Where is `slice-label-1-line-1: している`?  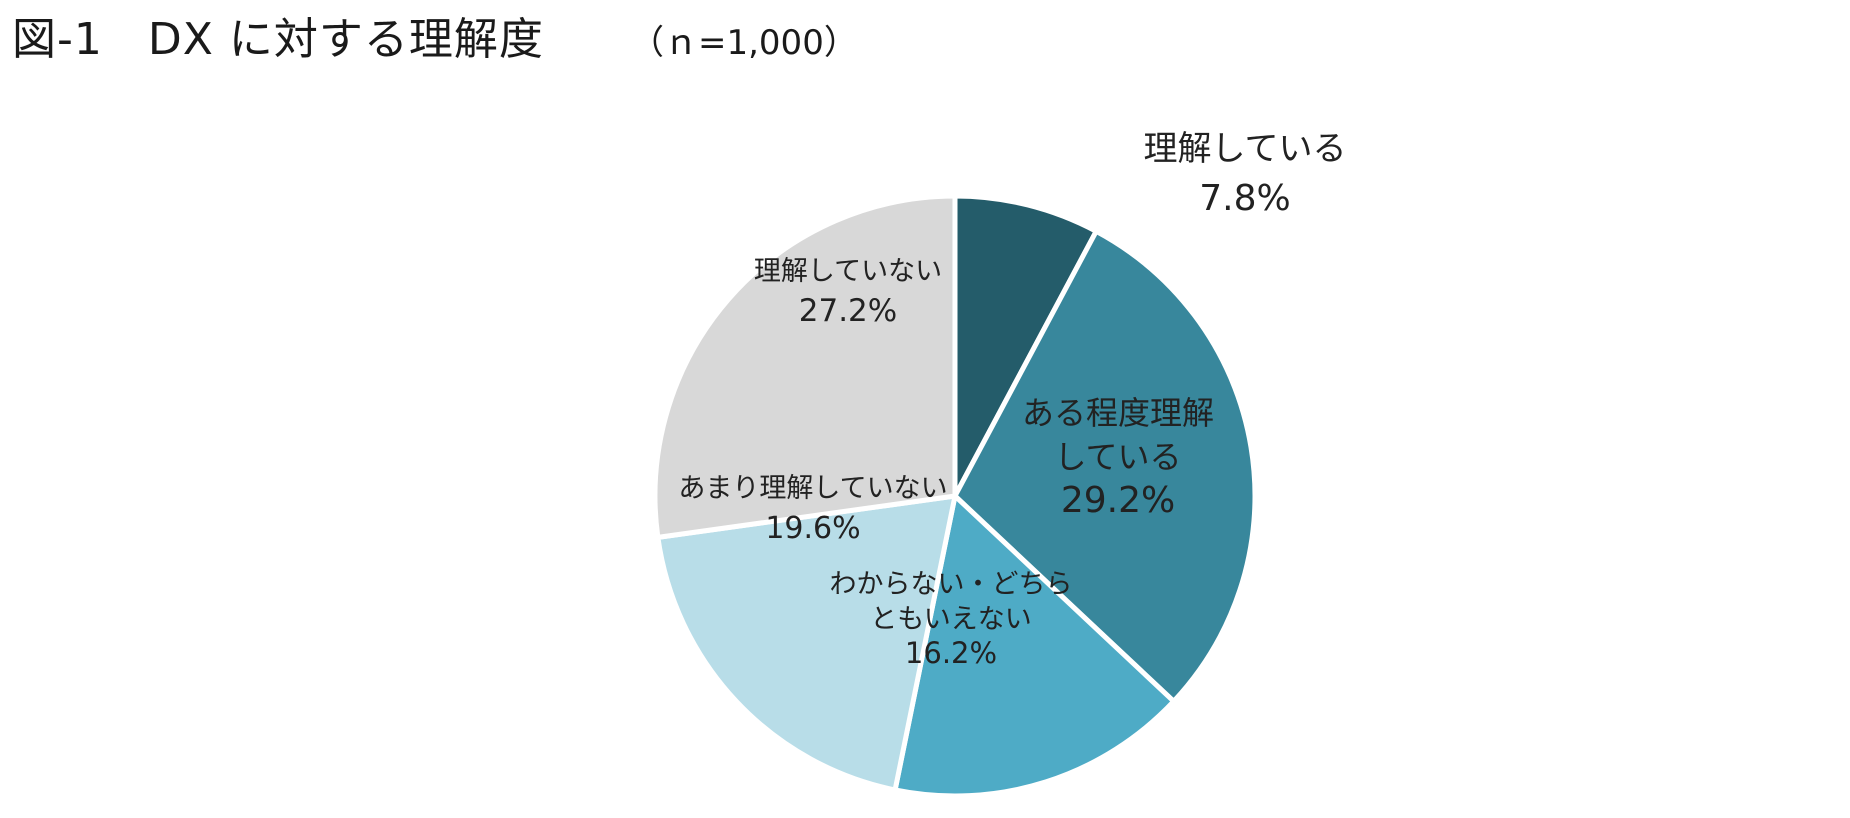
slice-label-1-line-1: している is located at coordinates (1117, 457).